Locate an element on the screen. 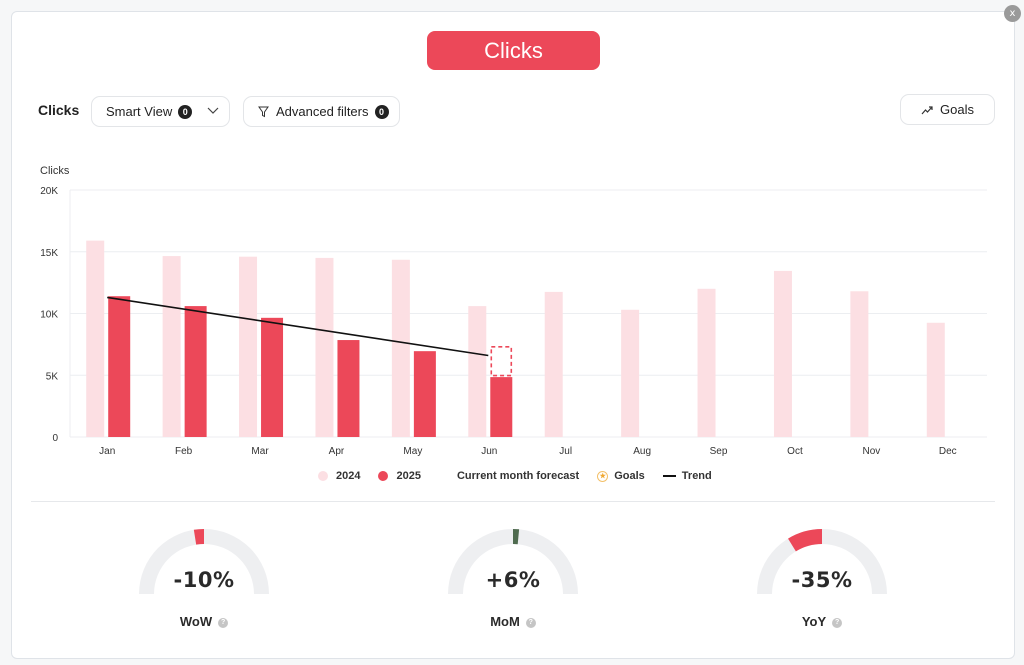 This screenshot has height=665, width=1024. gauge-wow-label: WoW? is located at coordinates (204, 621).